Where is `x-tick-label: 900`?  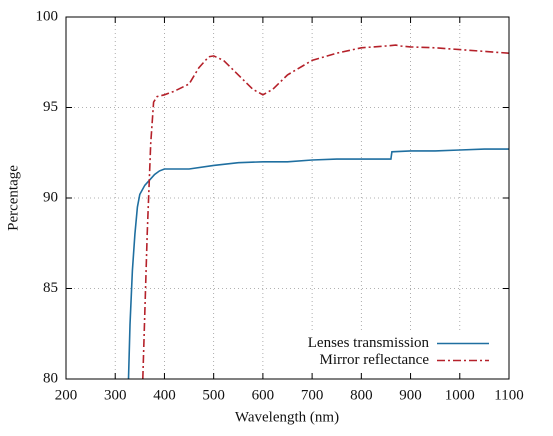 x-tick-label: 900 is located at coordinates (410, 395).